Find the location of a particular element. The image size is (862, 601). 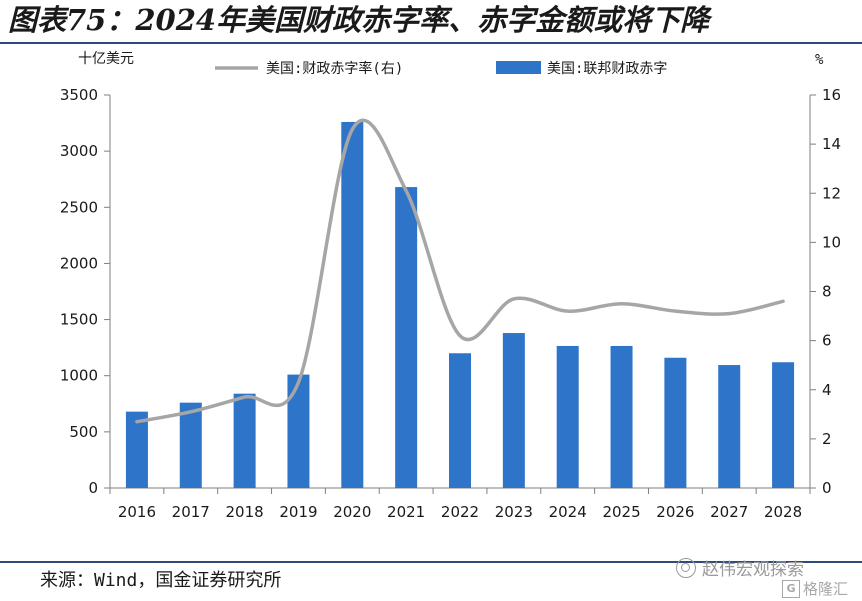

left-axis-unit: 十亿美元 is located at coordinates (106, 59).